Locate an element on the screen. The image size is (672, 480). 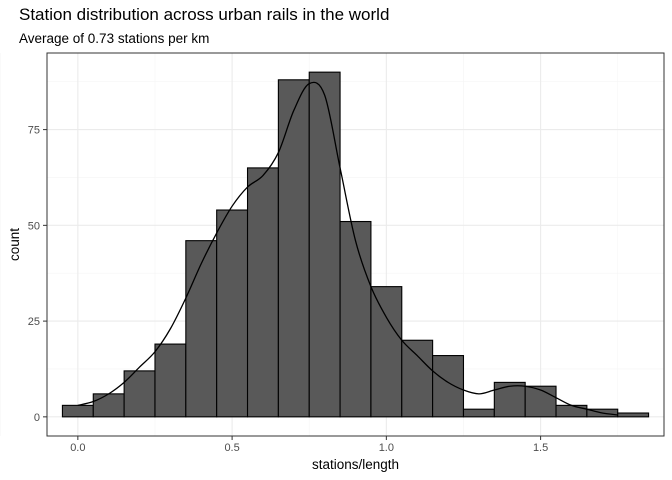
y-tick-label: 0 is located at coordinates (37, 418).